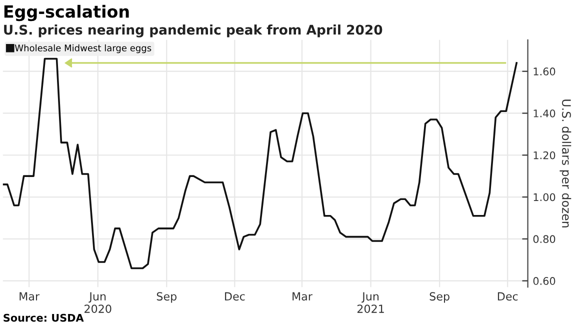  I want to click on chart-title: Egg-scalation, so click(66, 13).